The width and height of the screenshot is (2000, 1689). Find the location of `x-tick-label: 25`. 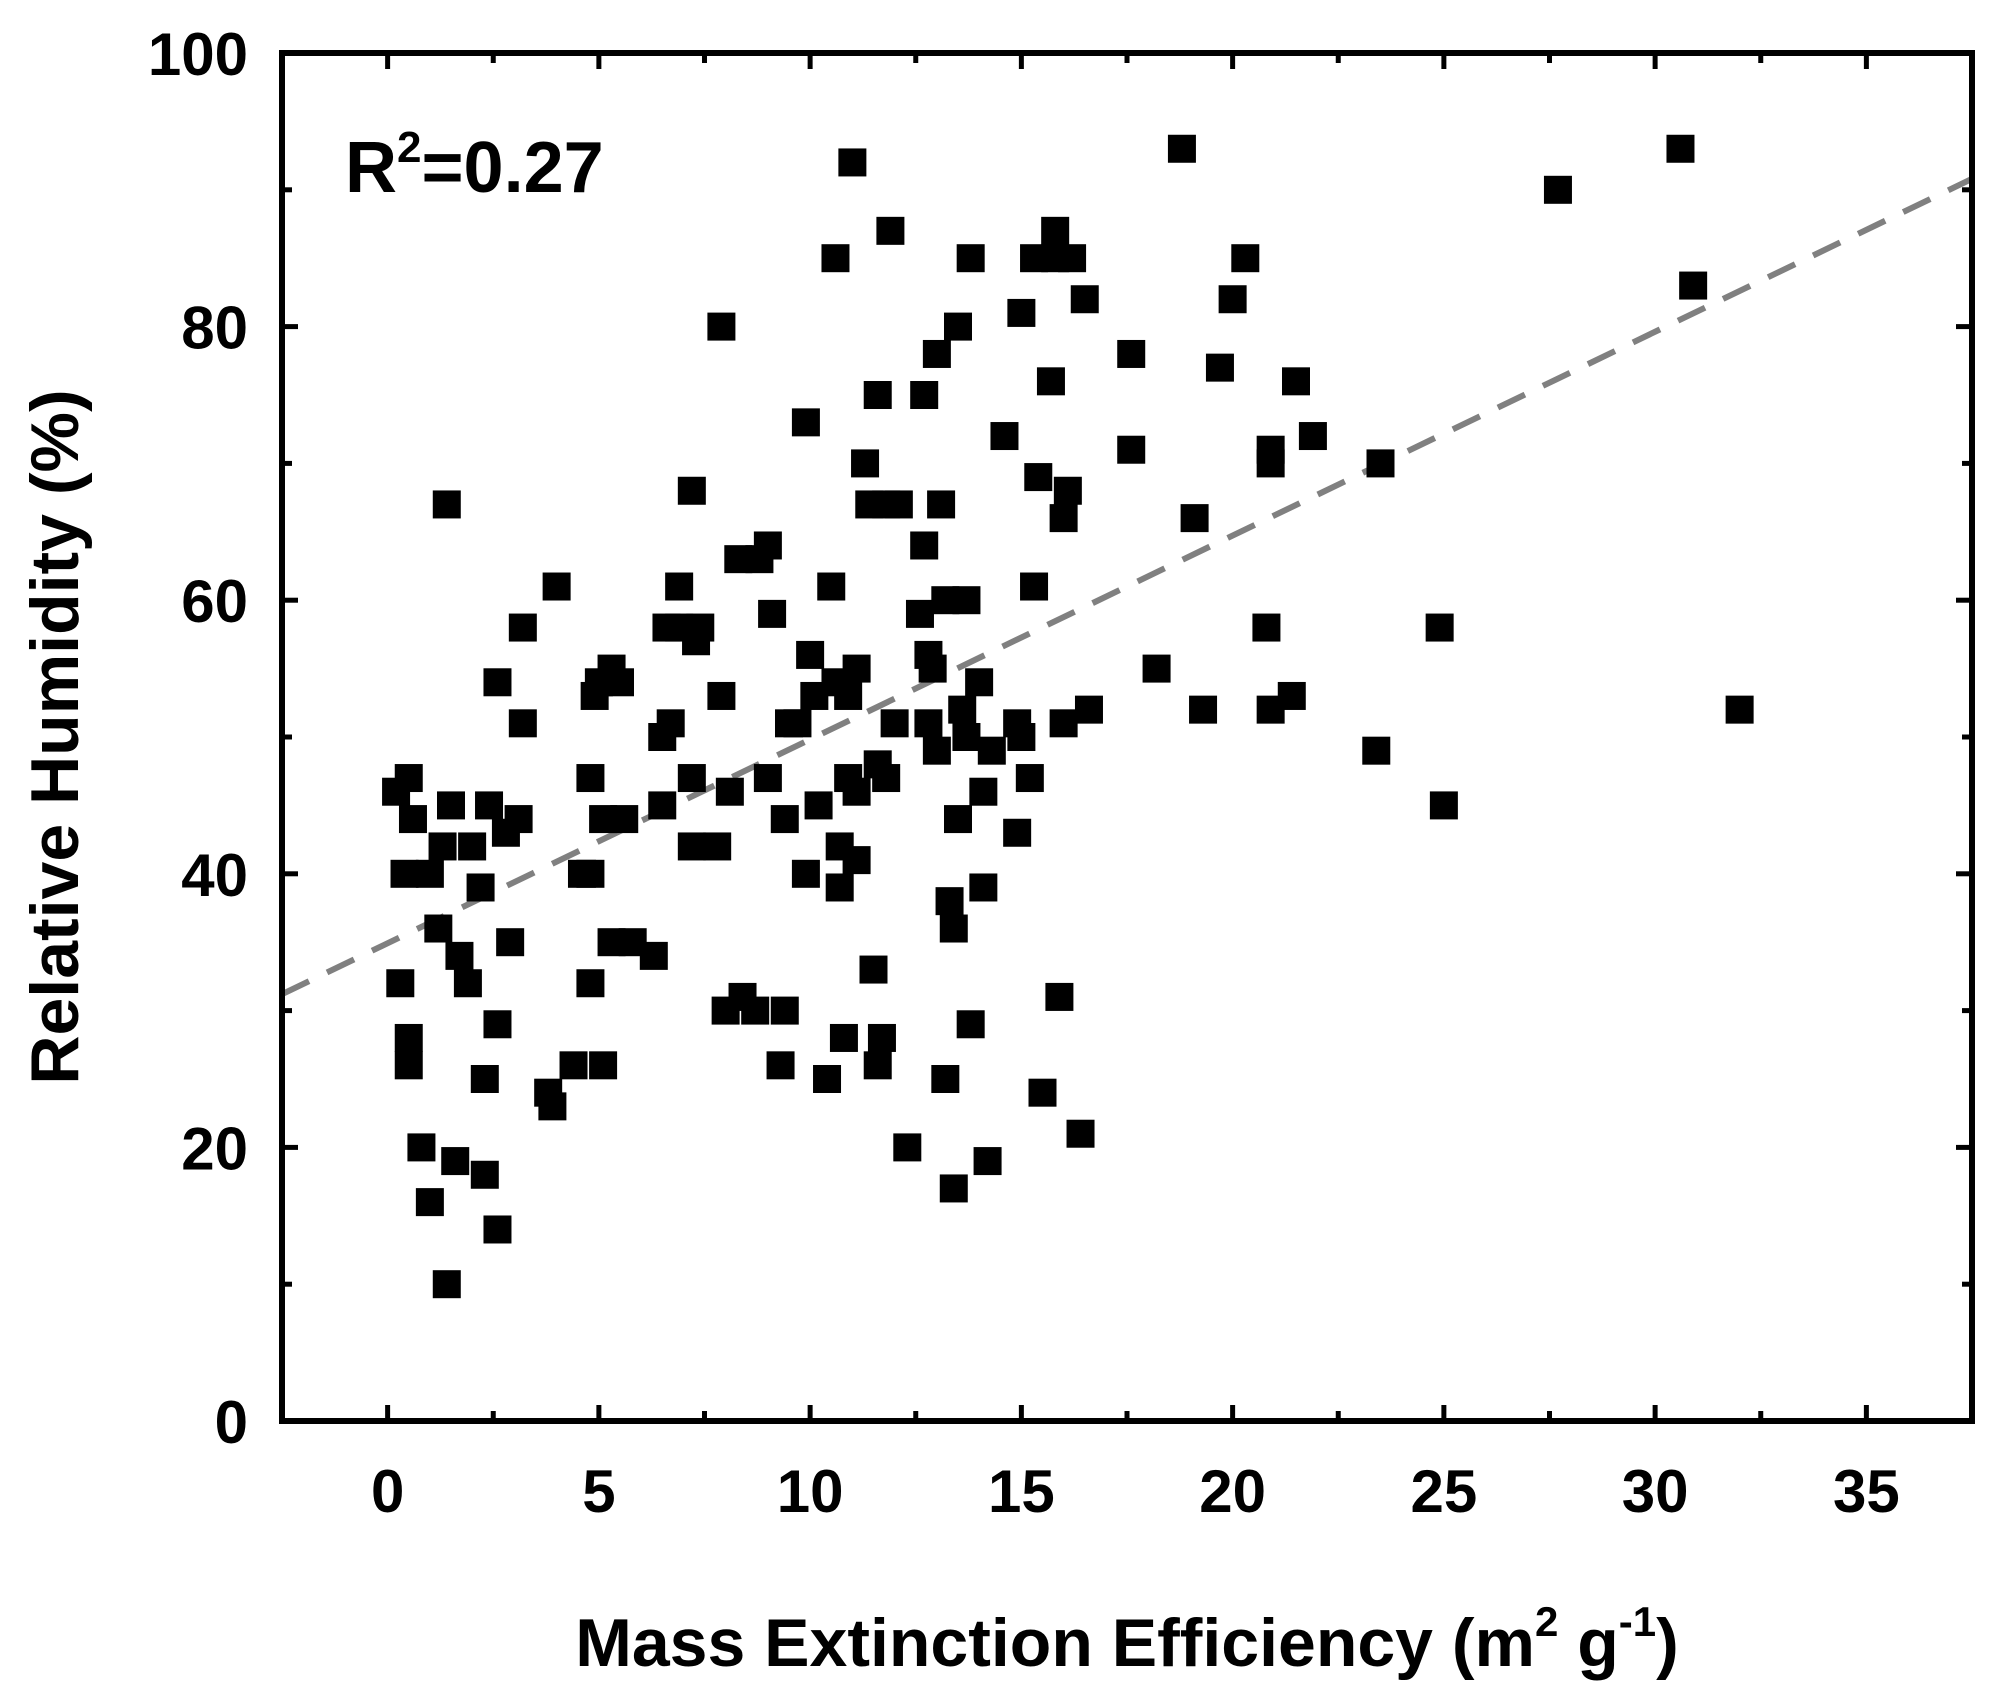

x-tick-label: 25 is located at coordinates (1444, 1491).